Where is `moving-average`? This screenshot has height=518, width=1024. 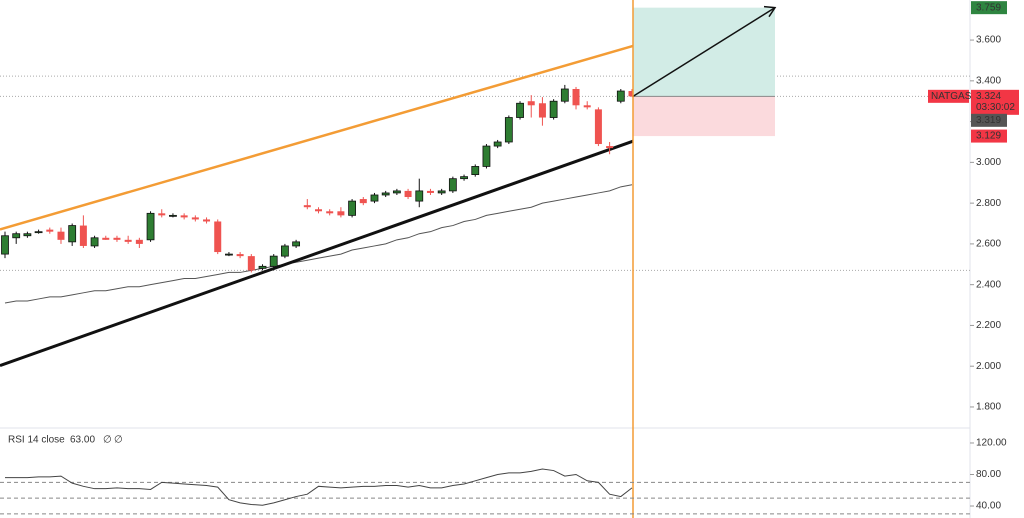
moving-average is located at coordinates (318, 244).